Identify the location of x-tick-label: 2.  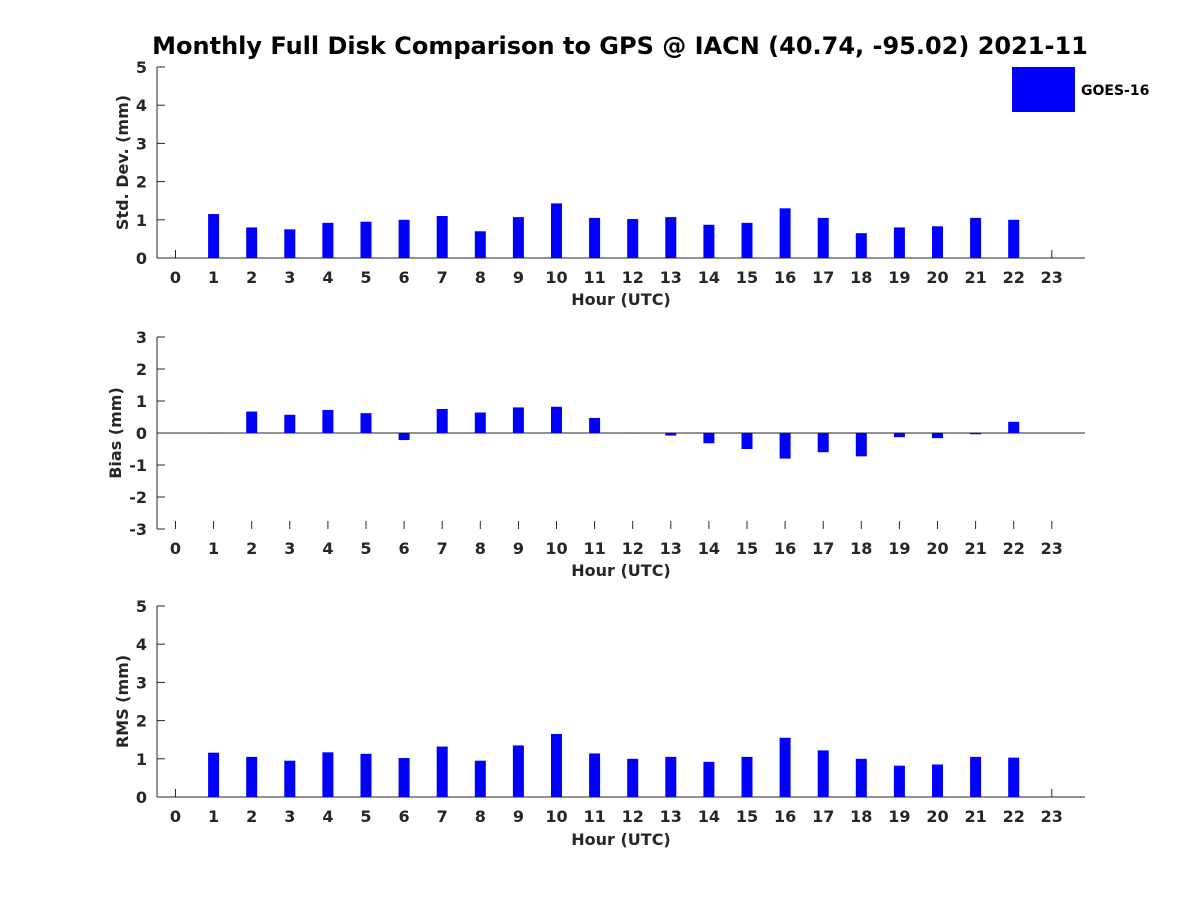
(251, 277).